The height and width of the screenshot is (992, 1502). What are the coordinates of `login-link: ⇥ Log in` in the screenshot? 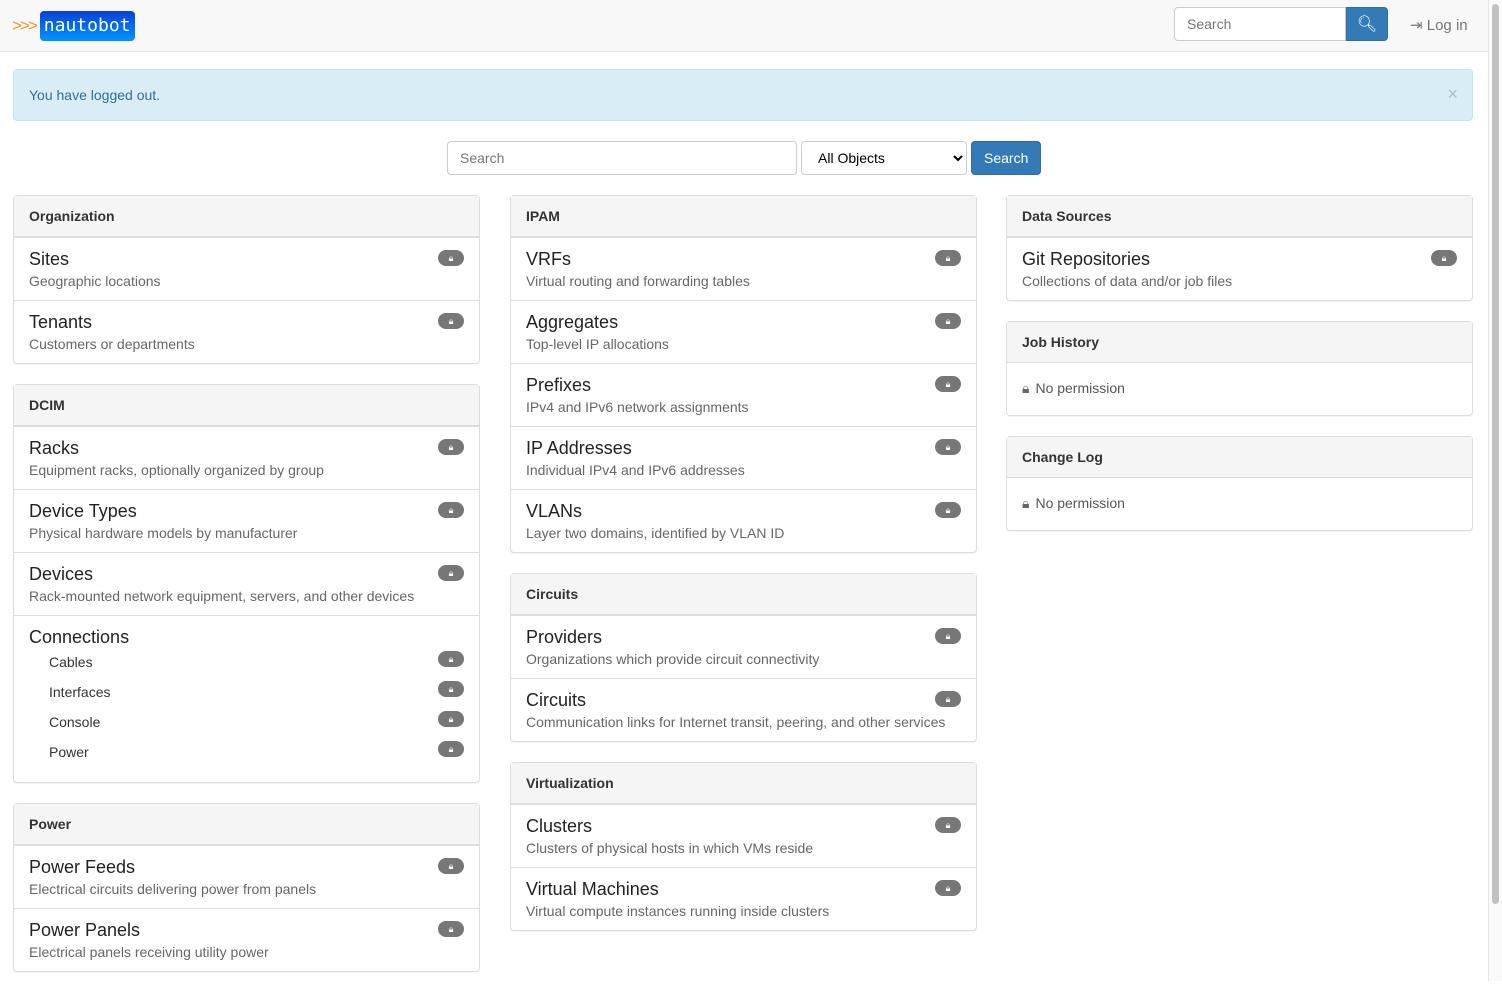 It's located at (1439, 25).